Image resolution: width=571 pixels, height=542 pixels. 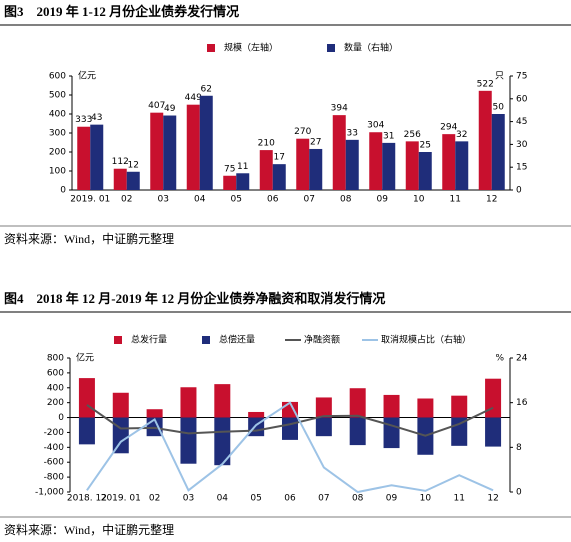 I want to click on y-tick-label: 200, so click(x=57, y=153).